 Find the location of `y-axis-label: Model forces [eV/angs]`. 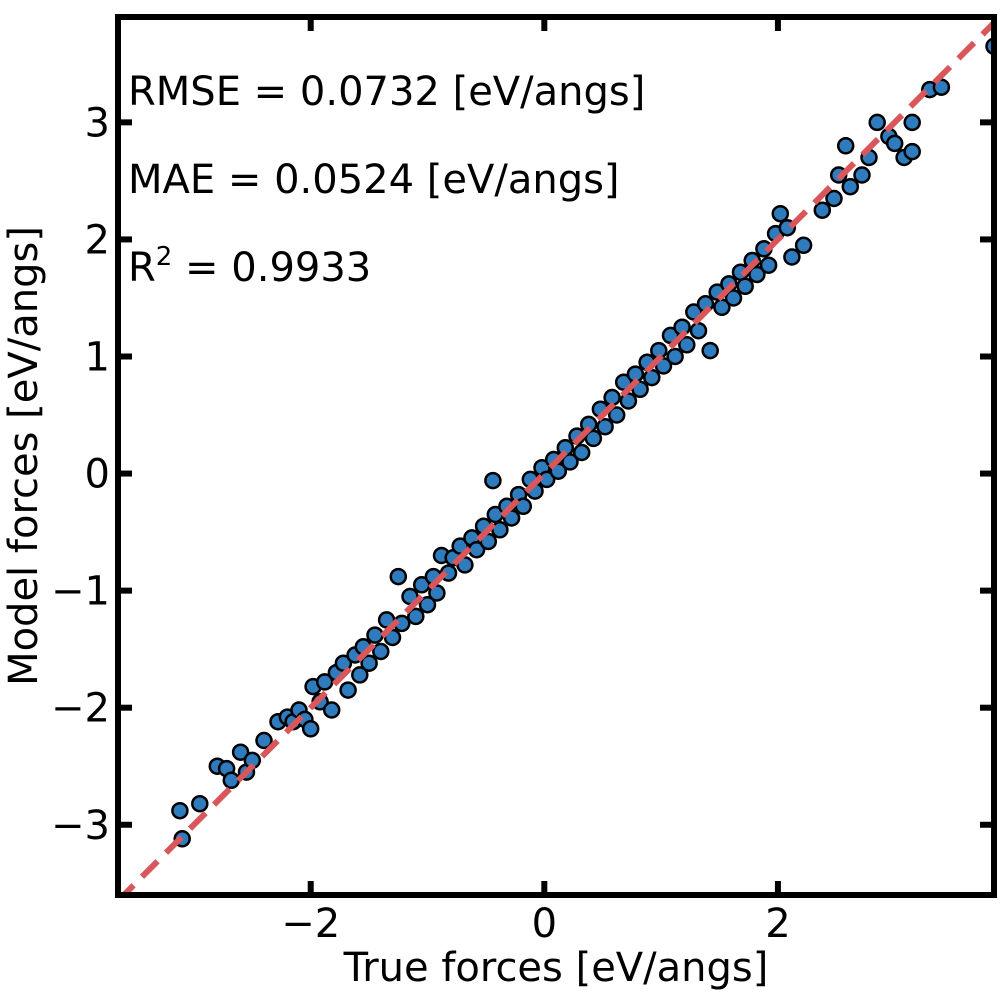

y-axis-label: Model forces [eV/angs] is located at coordinates (24, 456).